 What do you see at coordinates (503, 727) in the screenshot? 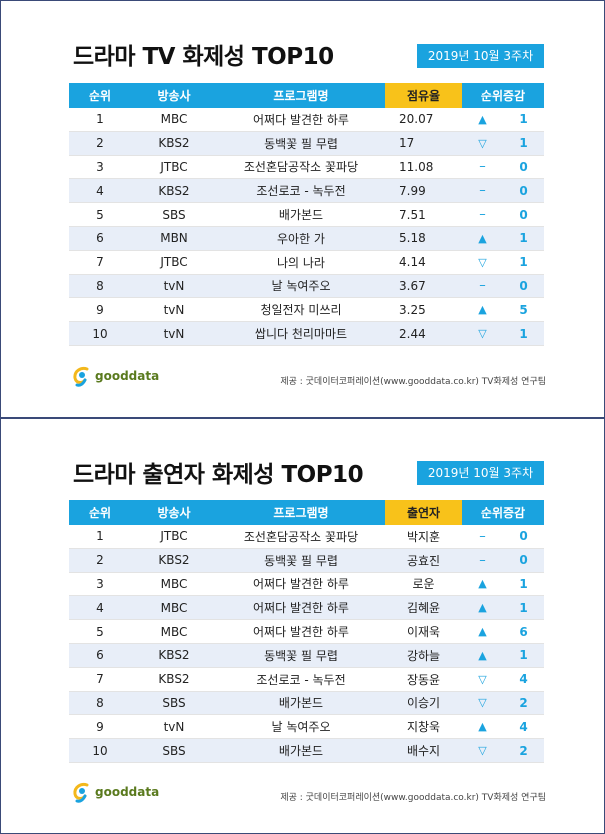
I see `change-cell: ▲ 4` at bounding box center [503, 727].